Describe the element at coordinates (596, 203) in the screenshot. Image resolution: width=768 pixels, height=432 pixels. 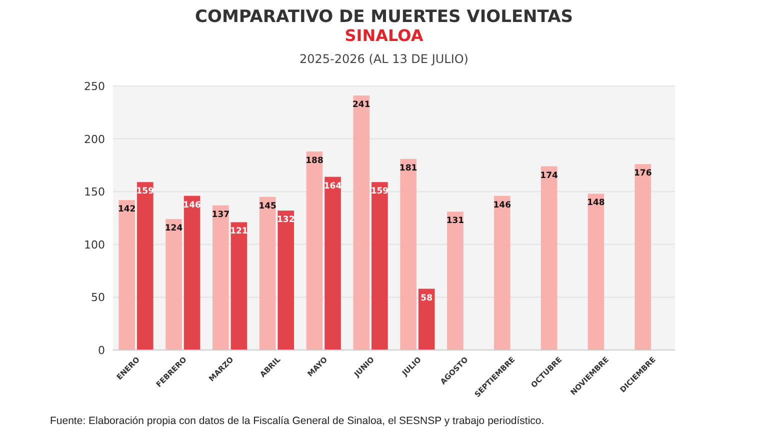
I see `data-label: 148` at that location.